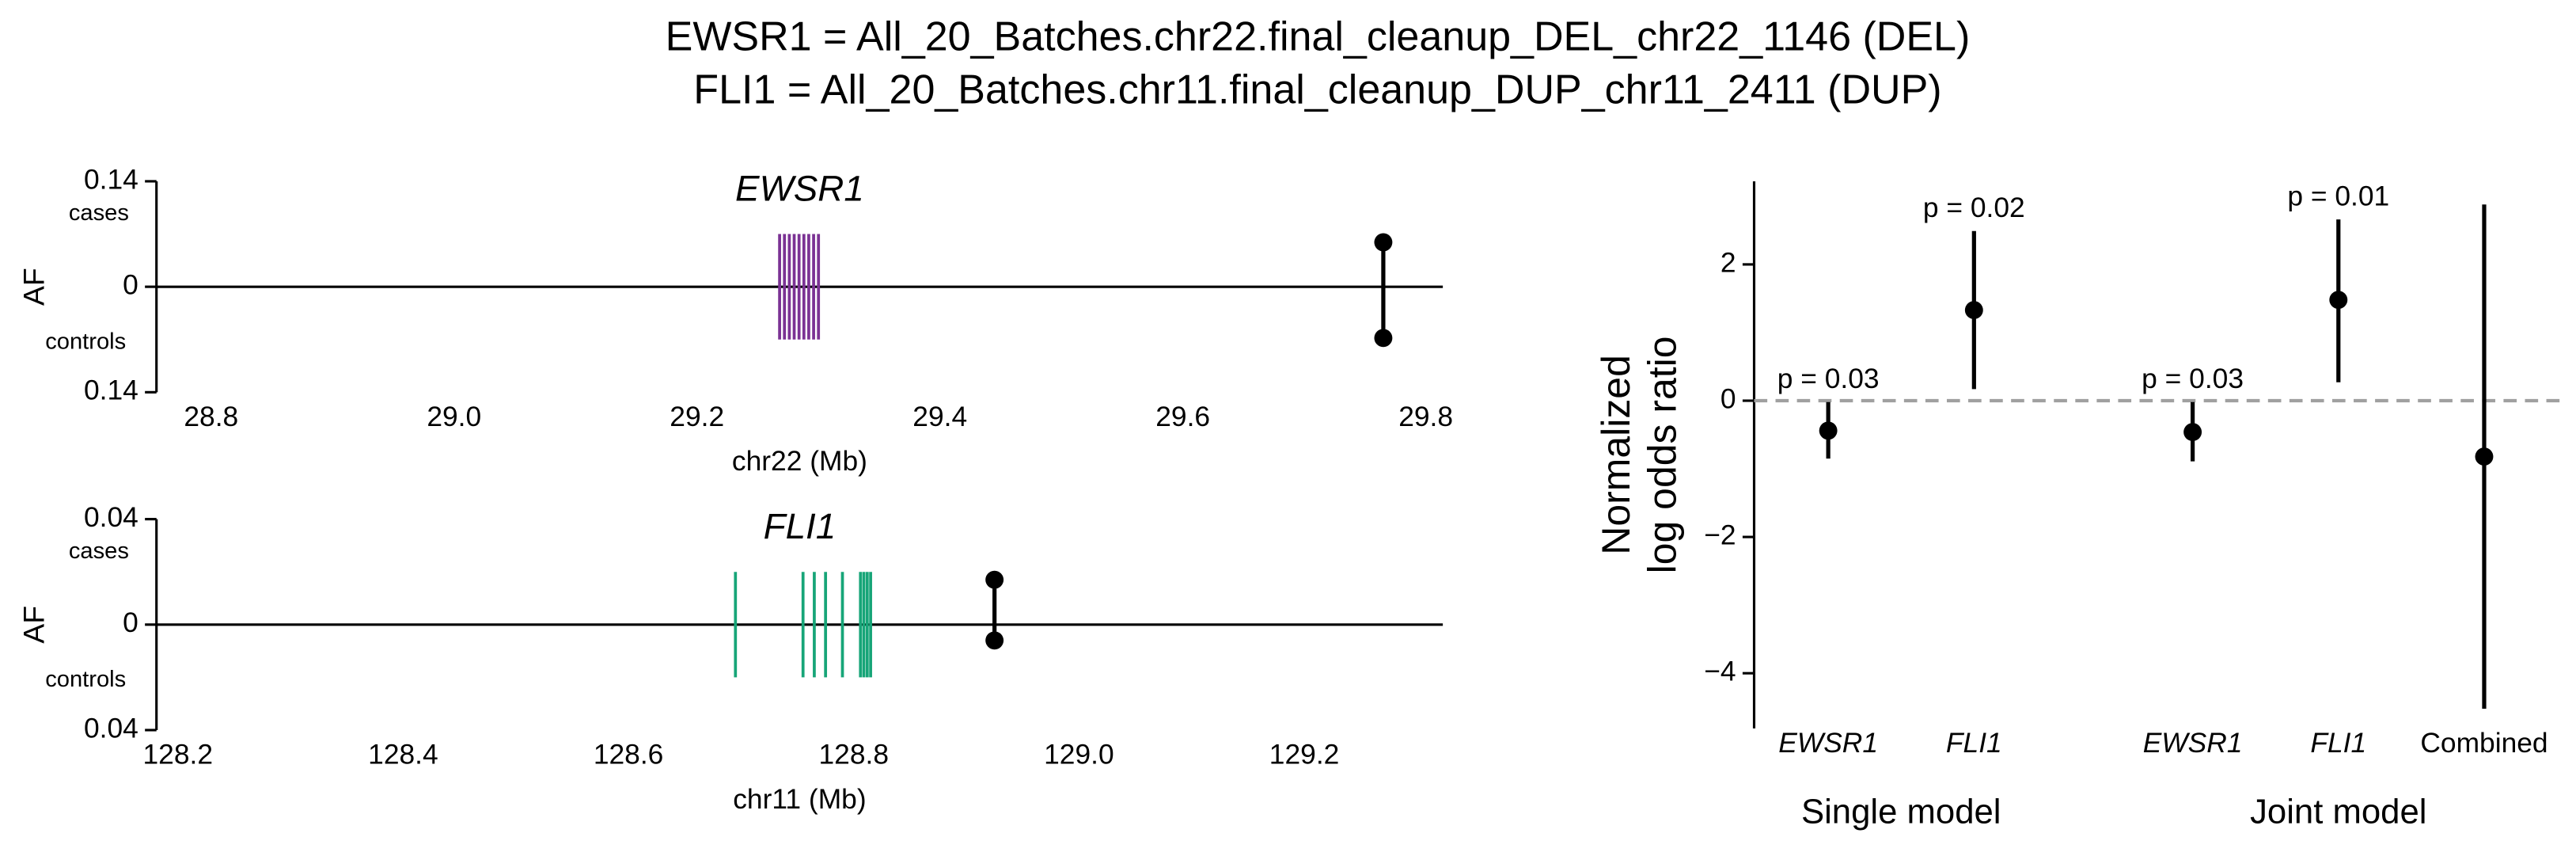  I want to click on x-axis-label: chr22 (Mb), so click(799, 462).